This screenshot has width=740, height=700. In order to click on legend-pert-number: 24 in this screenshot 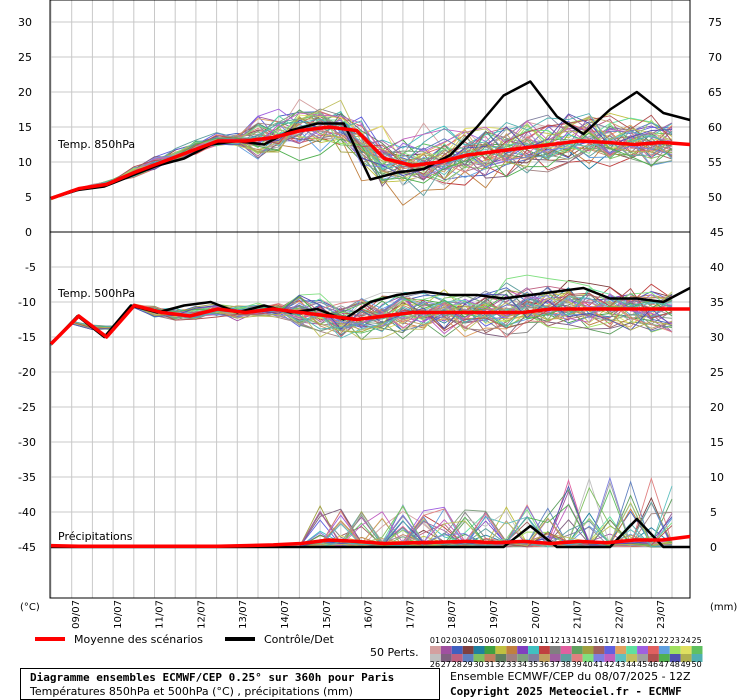, I will do `click(686, 640)`.